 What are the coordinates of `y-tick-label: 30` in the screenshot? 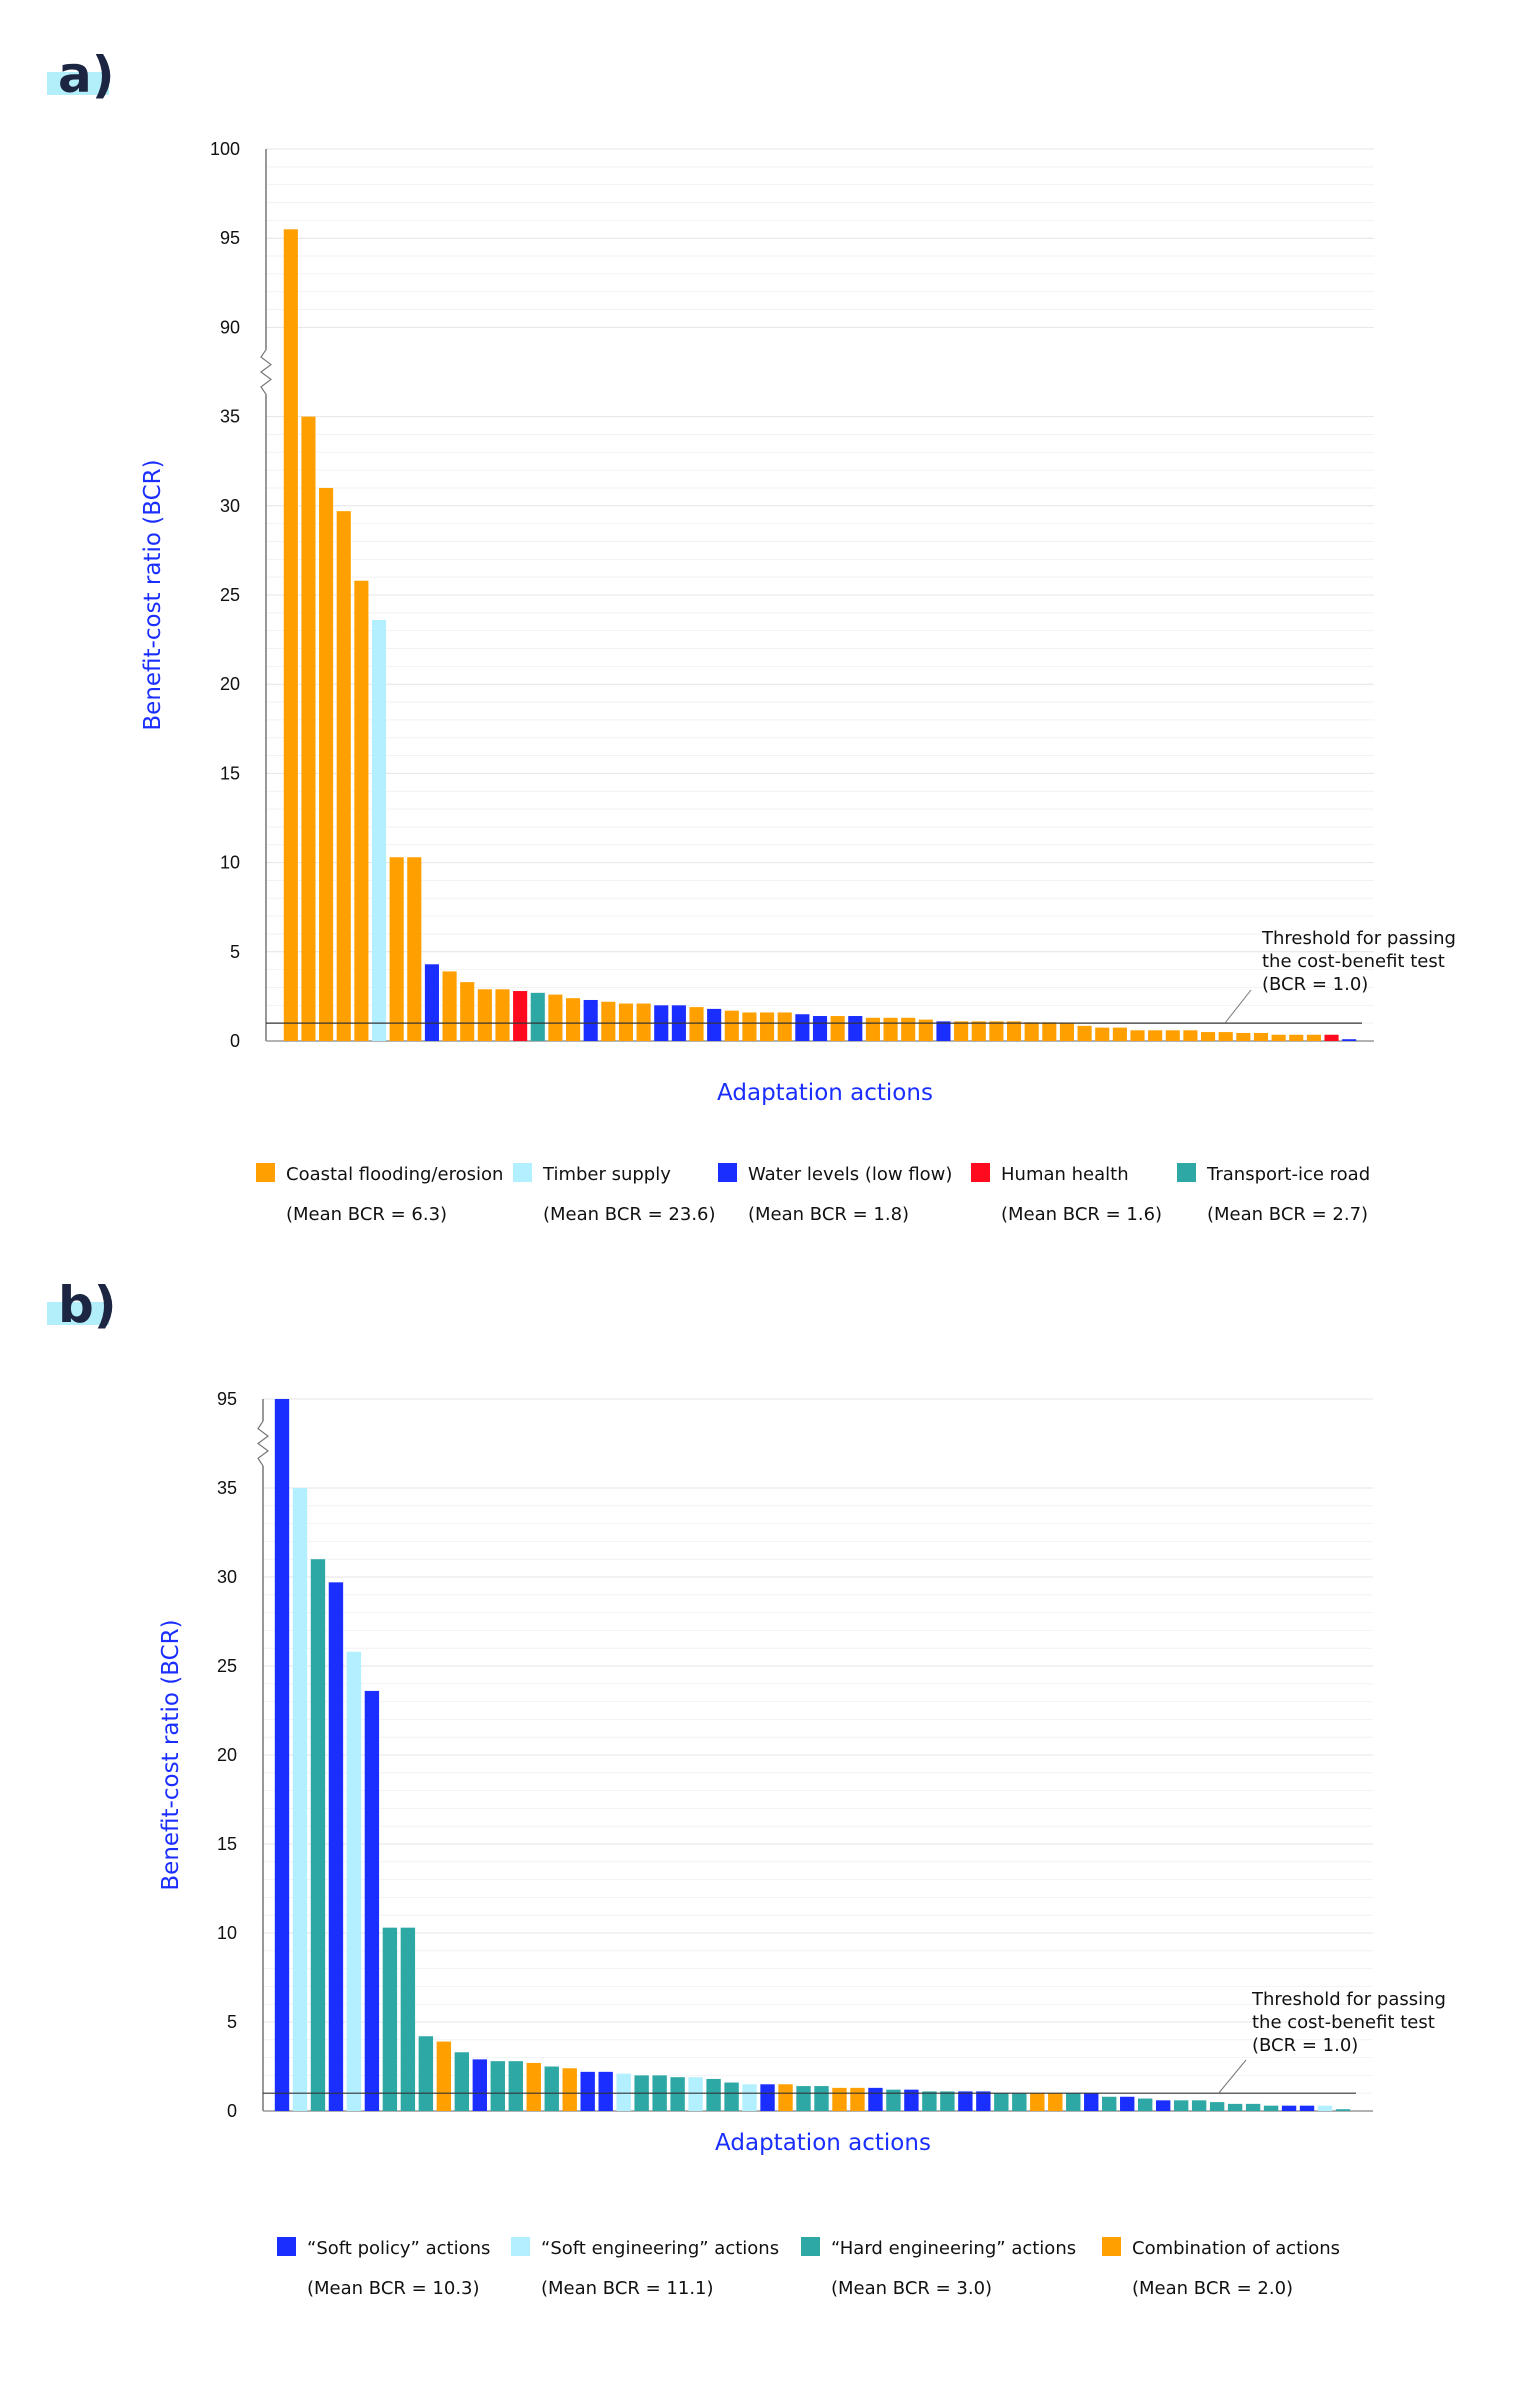 It's located at (227, 1577).